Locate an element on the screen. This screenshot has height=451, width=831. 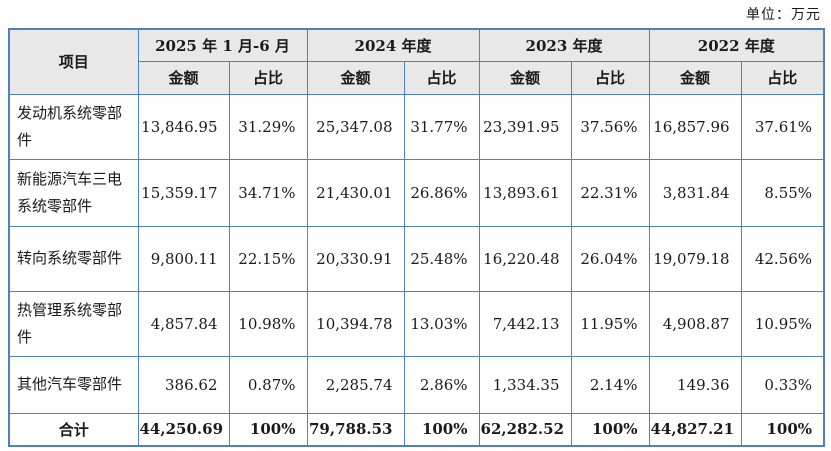
row-label-cell: 转向系统零部件 is located at coordinates (73, 258).